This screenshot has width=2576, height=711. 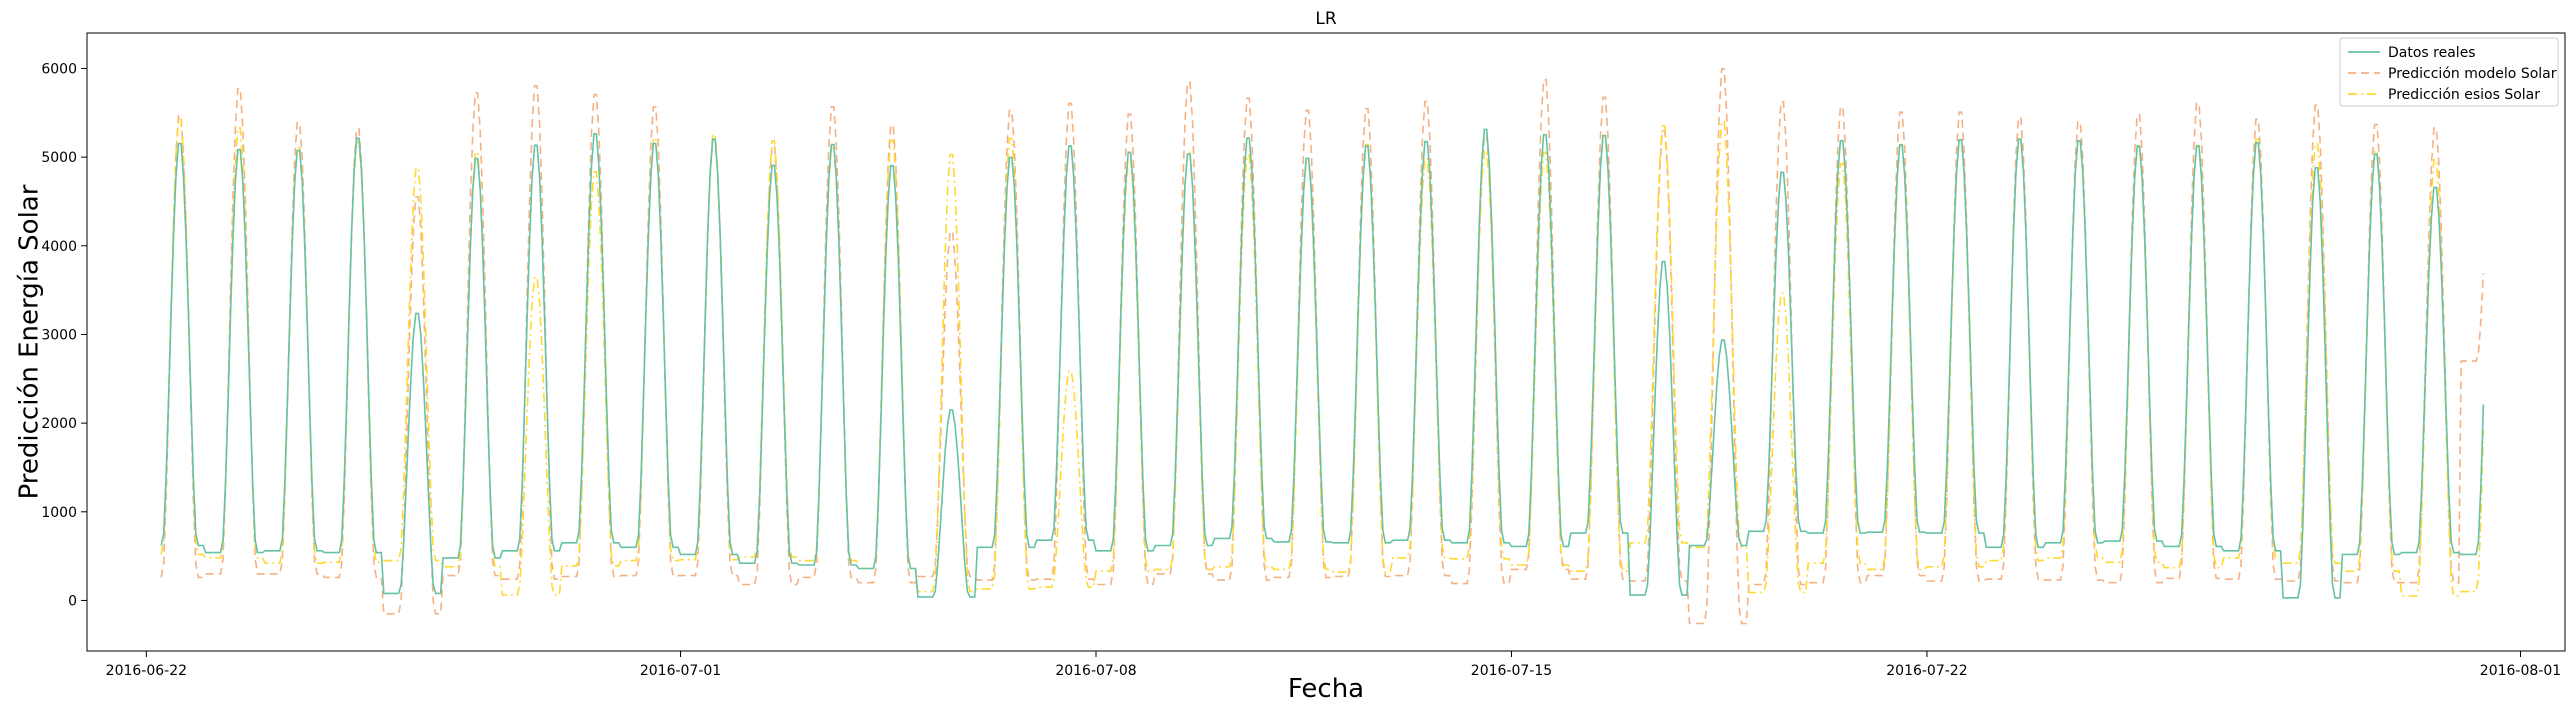 What do you see at coordinates (59, 513) in the screenshot?
I see `y-tick-label: 1000` at bounding box center [59, 513].